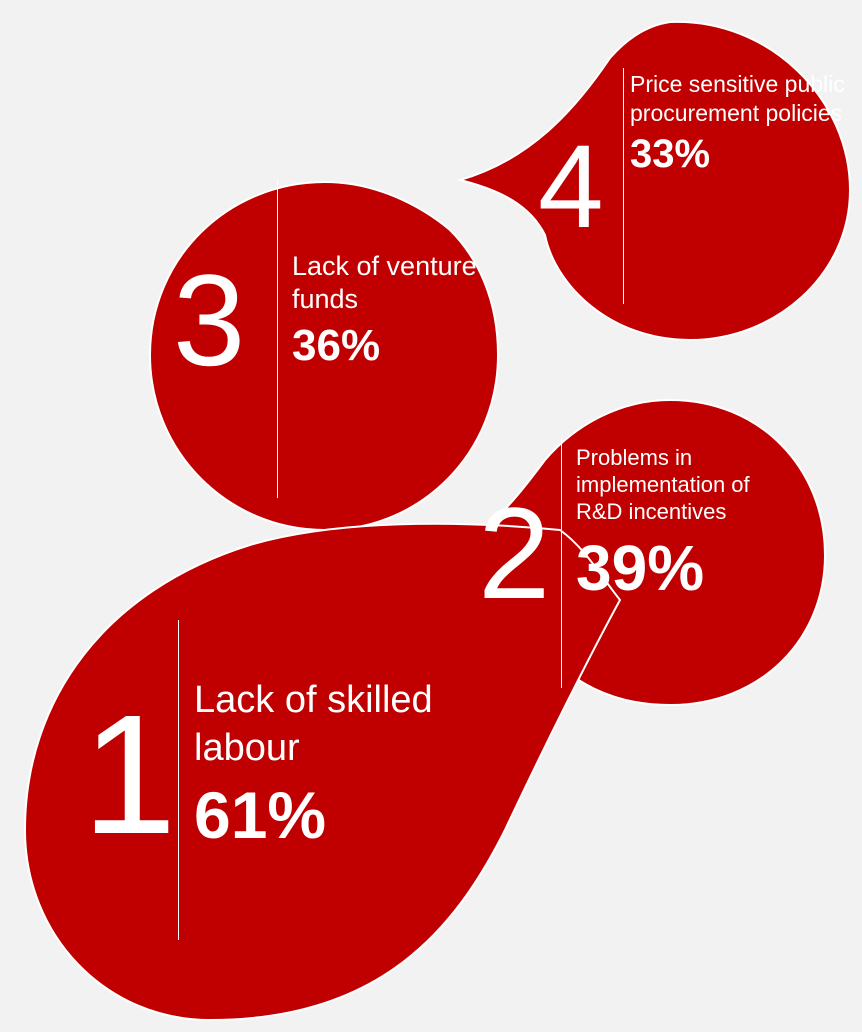  I want to click on item-percent-4: 33%, so click(670, 154).